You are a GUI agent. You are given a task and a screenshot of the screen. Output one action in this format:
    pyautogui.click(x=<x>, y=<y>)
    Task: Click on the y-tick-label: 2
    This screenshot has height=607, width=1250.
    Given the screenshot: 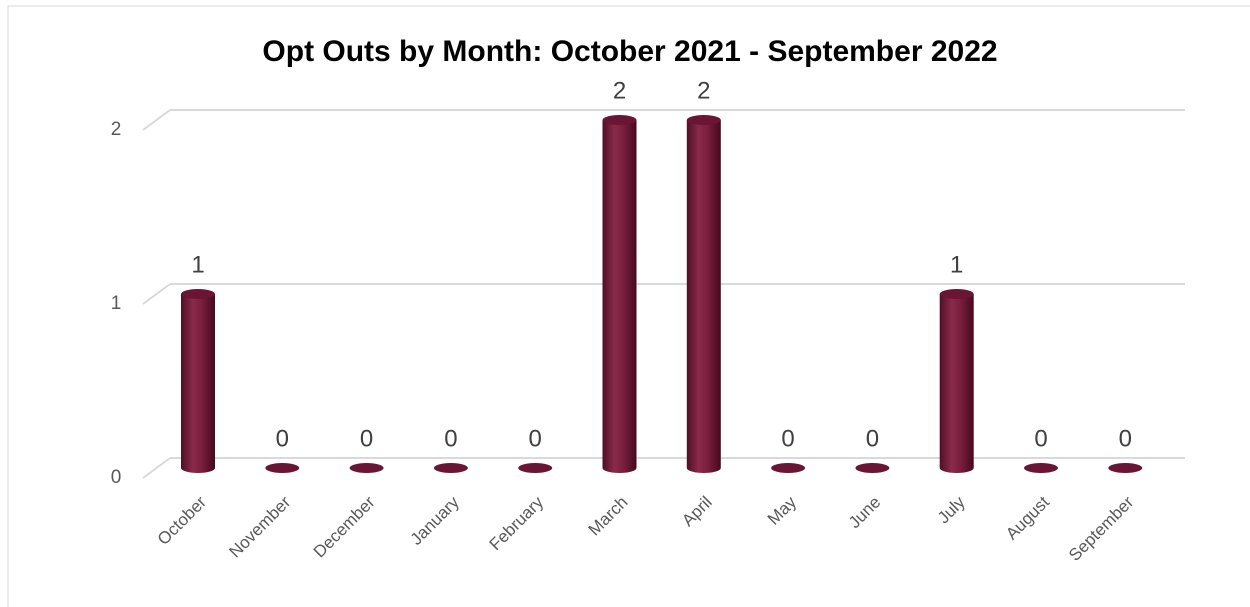 What is the action you would take?
    pyautogui.click(x=116, y=129)
    